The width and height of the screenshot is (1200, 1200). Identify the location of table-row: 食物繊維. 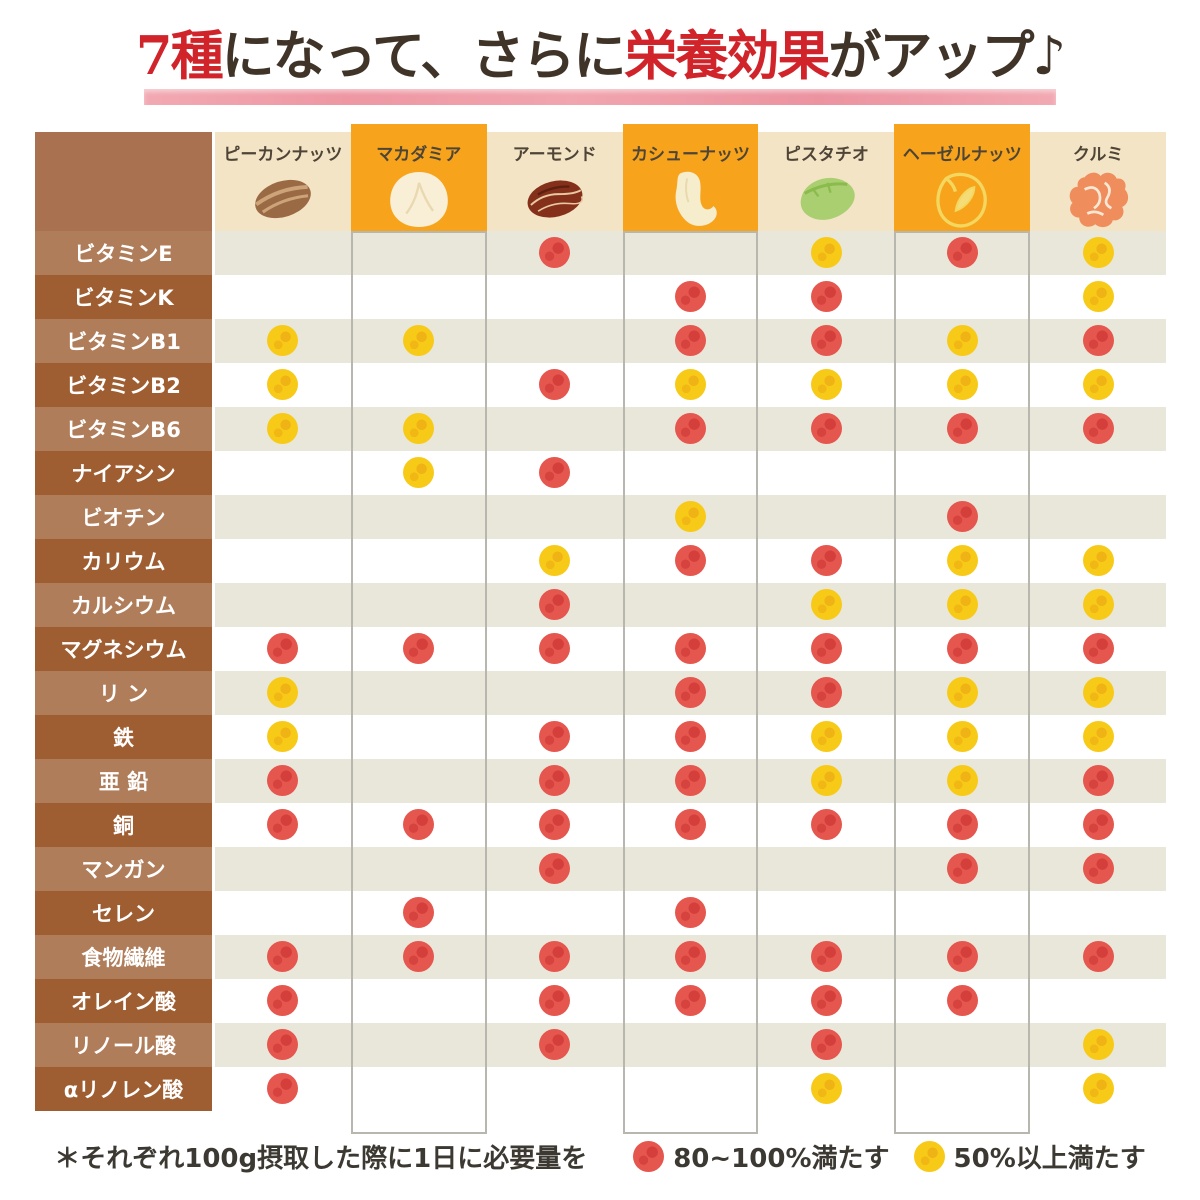
(600, 956).